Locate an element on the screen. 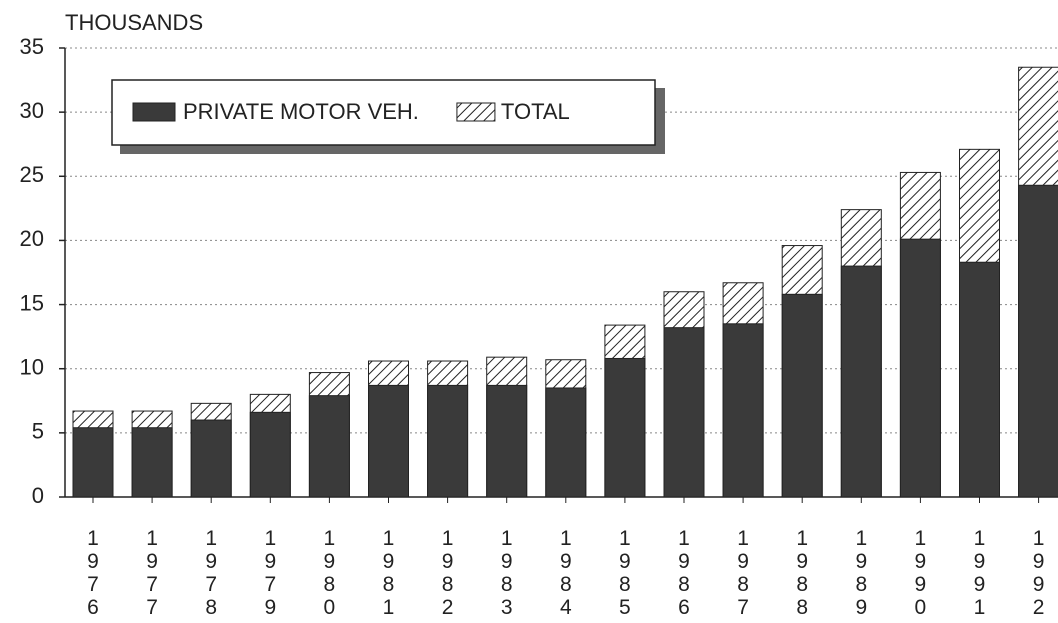 This screenshot has width=1058, height=623. x-tick-label: 1990 is located at coordinates (920, 573).